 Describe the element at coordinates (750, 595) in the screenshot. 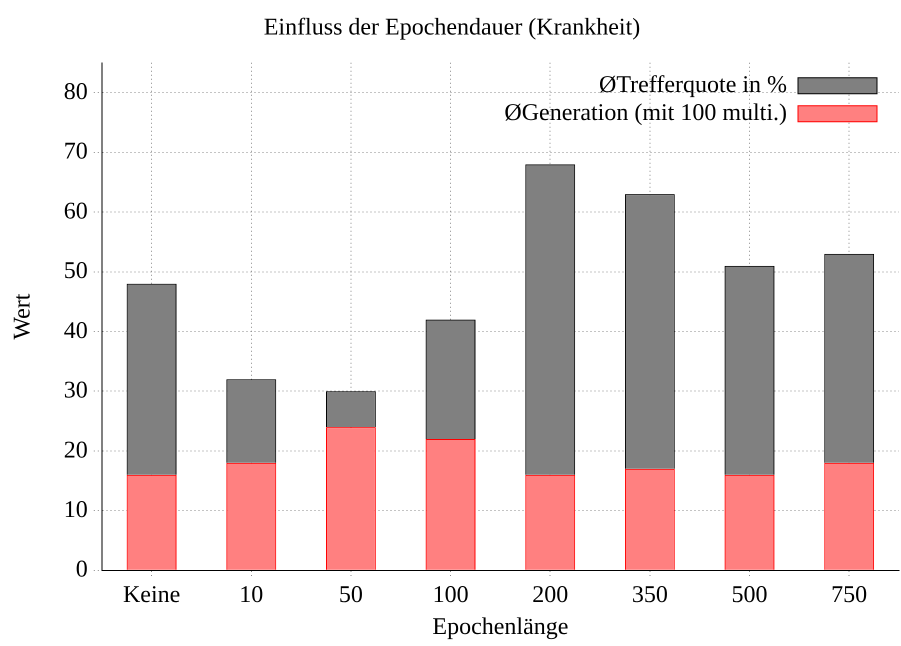

I see `x-tick-label: 500` at that location.